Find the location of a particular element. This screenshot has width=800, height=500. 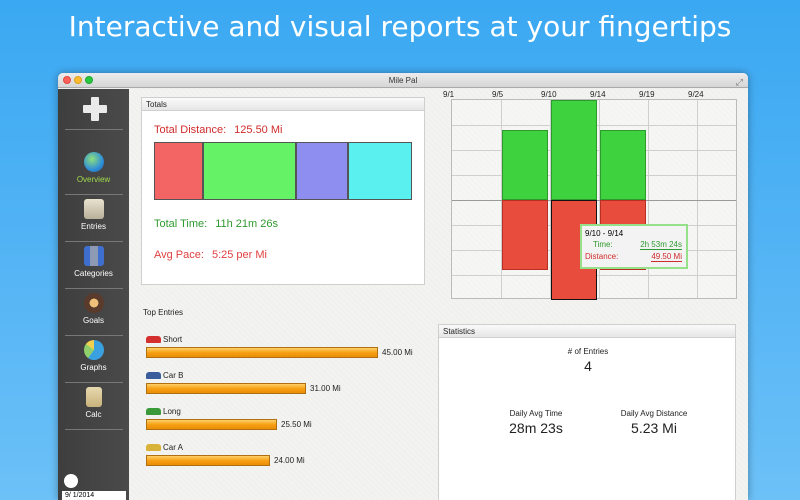

daily-avg-time-value: 28m 23s is located at coordinates (536, 428).